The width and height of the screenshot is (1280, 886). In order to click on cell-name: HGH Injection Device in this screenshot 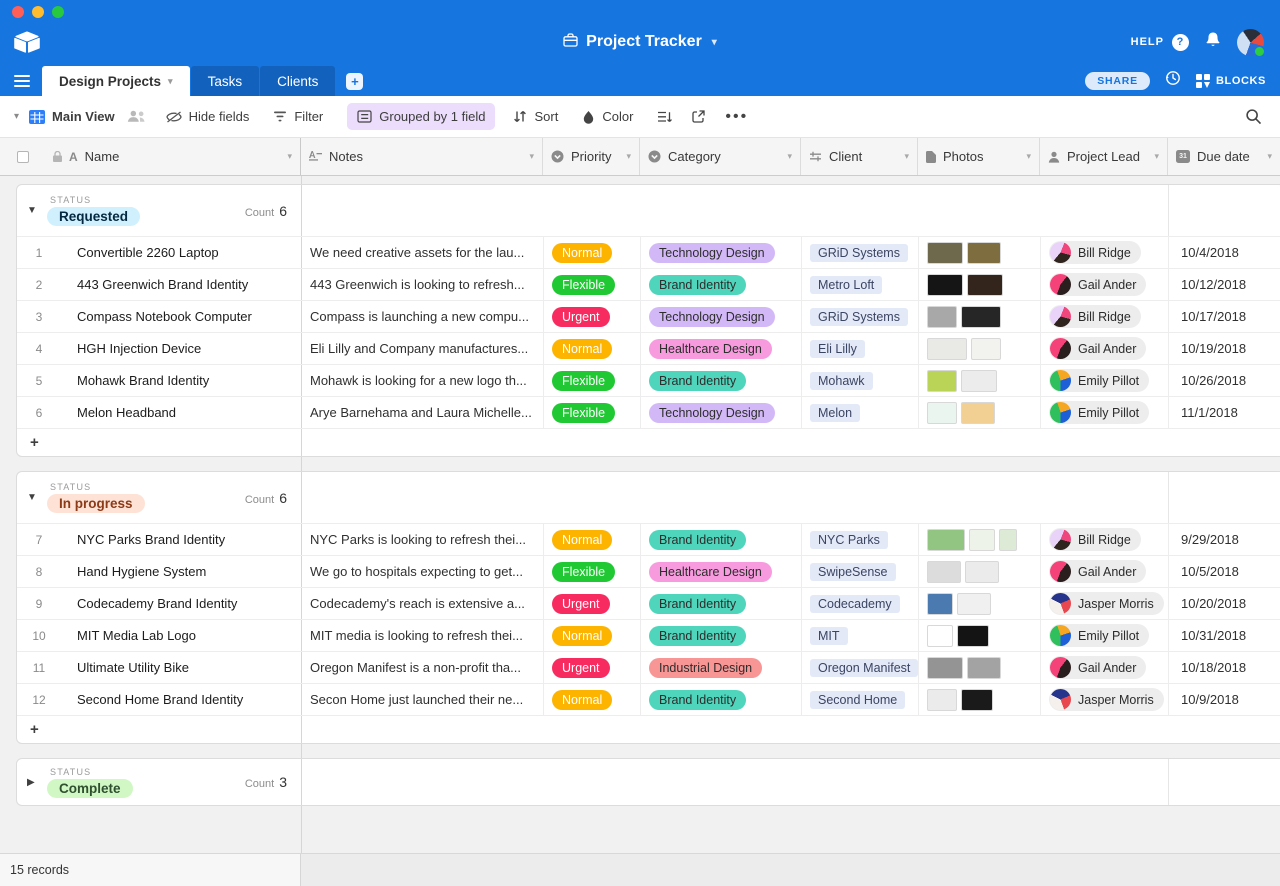, I will do `click(181, 348)`.